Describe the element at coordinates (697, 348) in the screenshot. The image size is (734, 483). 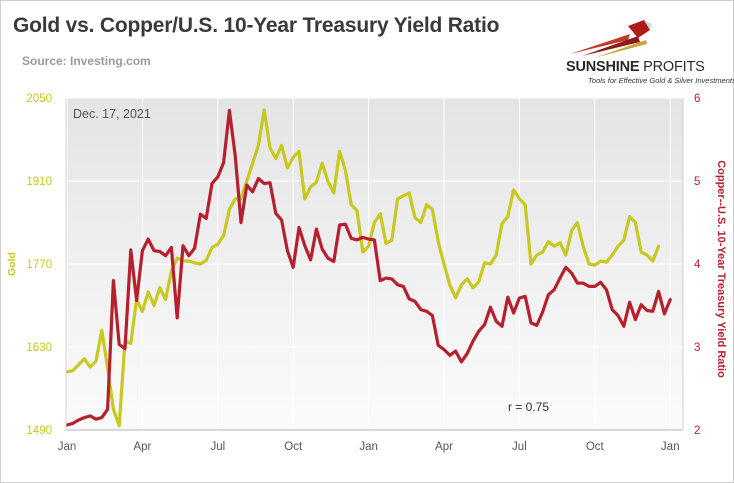
I see `right-axis-tick-label: 3` at that location.